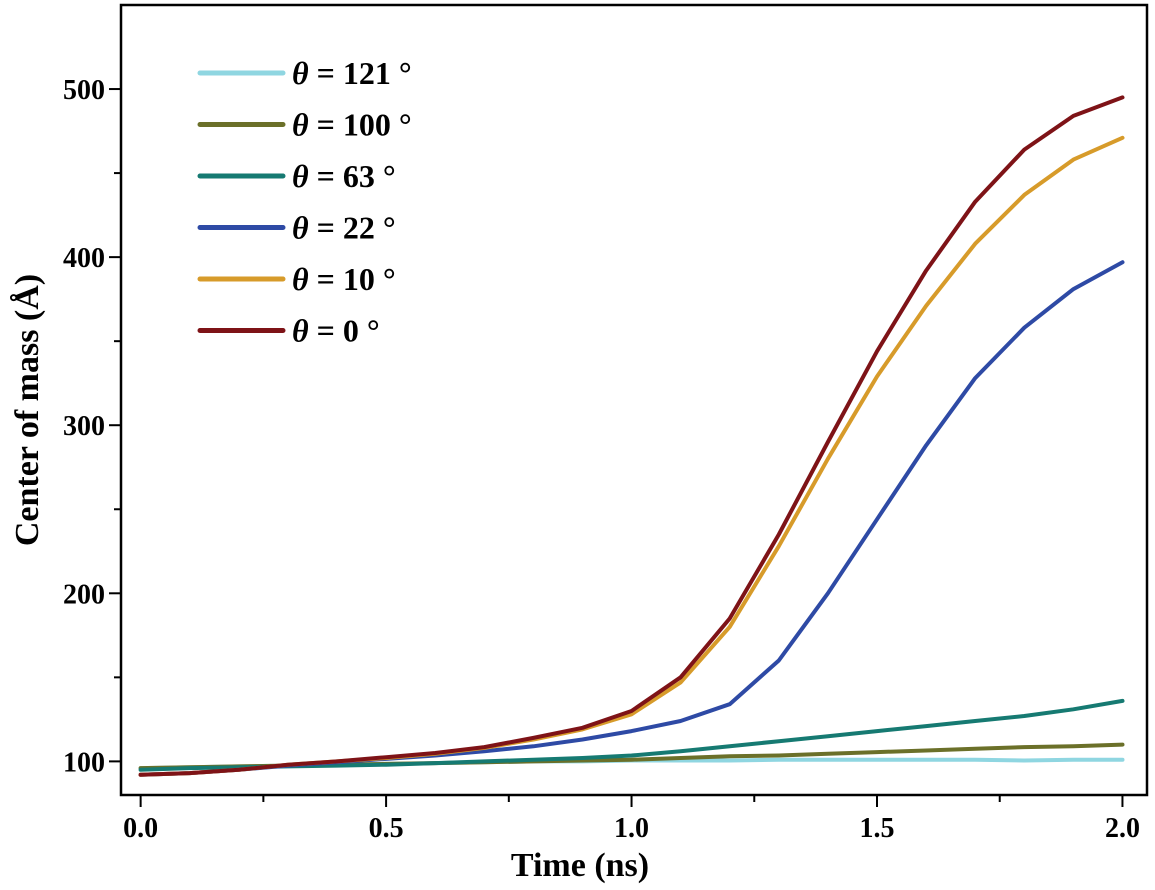  What do you see at coordinates (27, 410) in the screenshot?
I see `y-axis-title: Center of mass (Å)` at bounding box center [27, 410].